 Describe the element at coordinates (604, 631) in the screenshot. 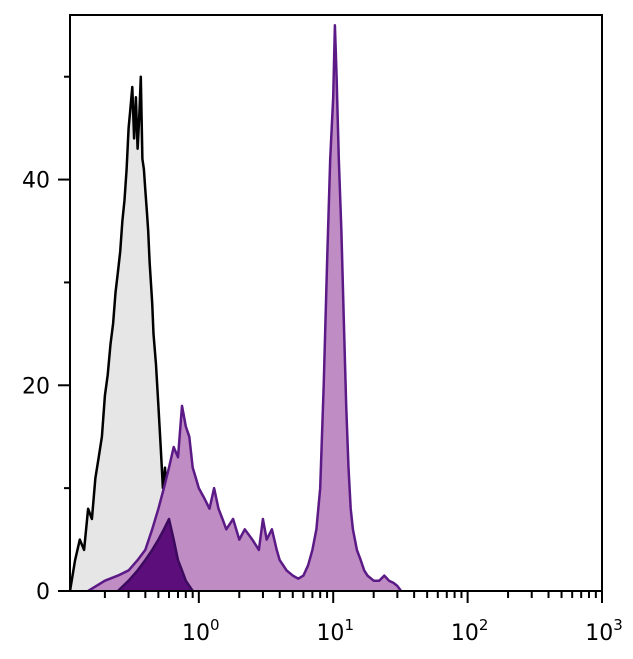

I see `x-tick-label: 10³` at that location.